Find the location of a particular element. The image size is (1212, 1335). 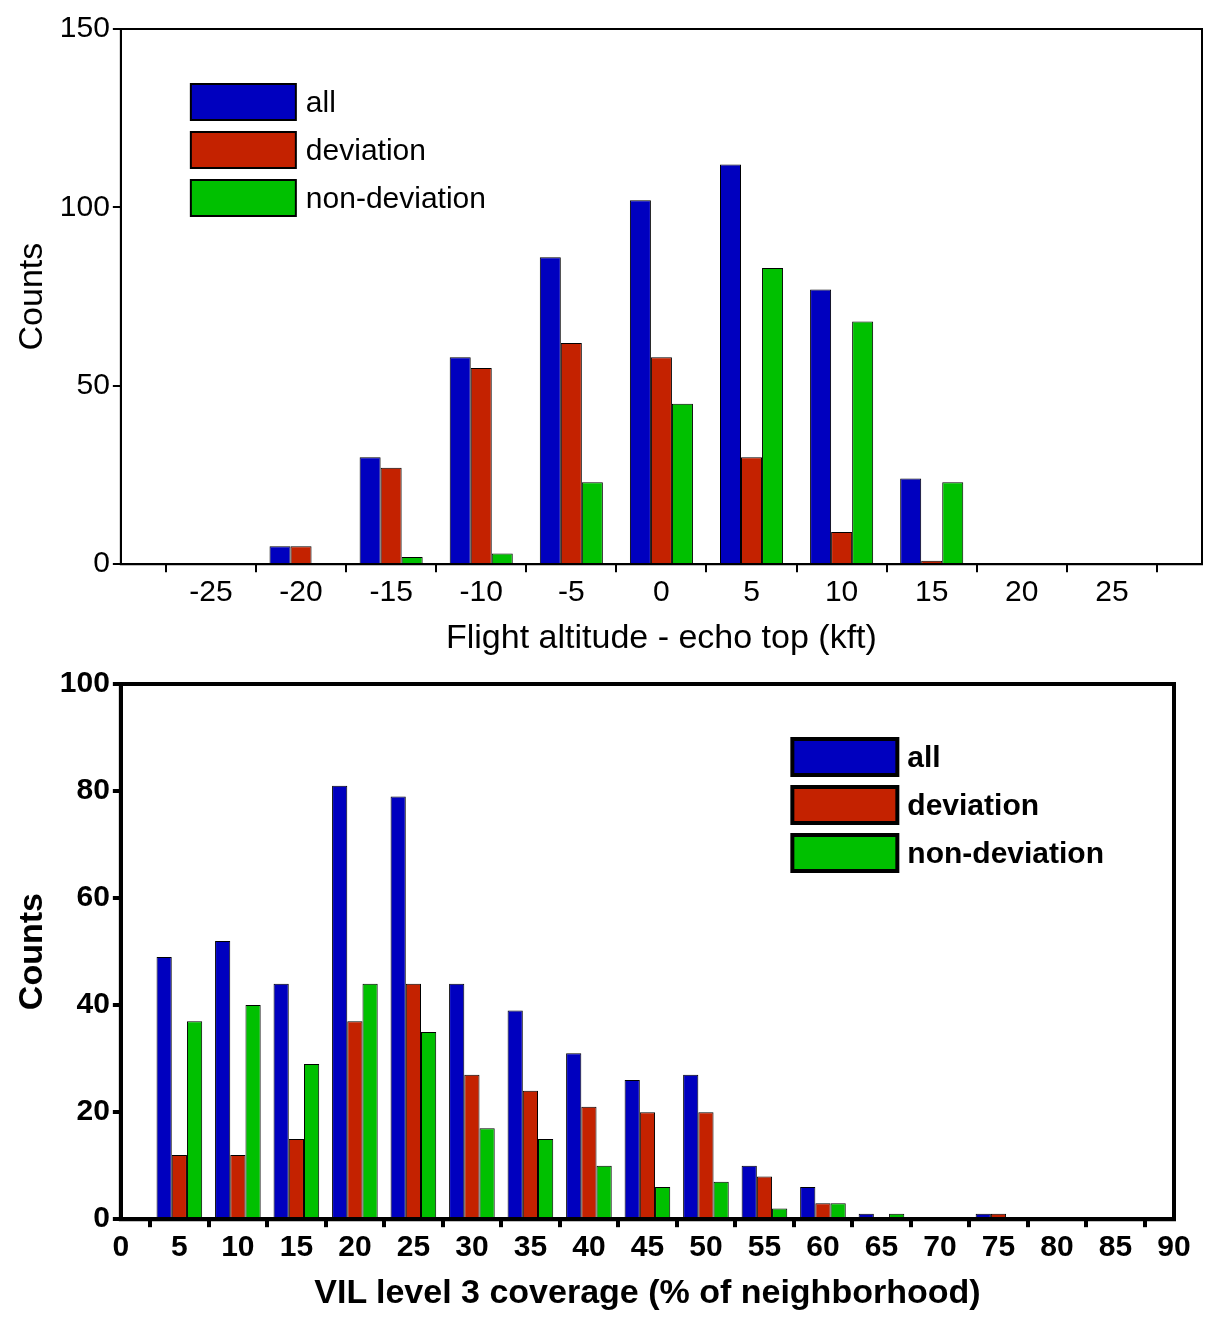

x-tick-label: -25 is located at coordinates (211, 591).